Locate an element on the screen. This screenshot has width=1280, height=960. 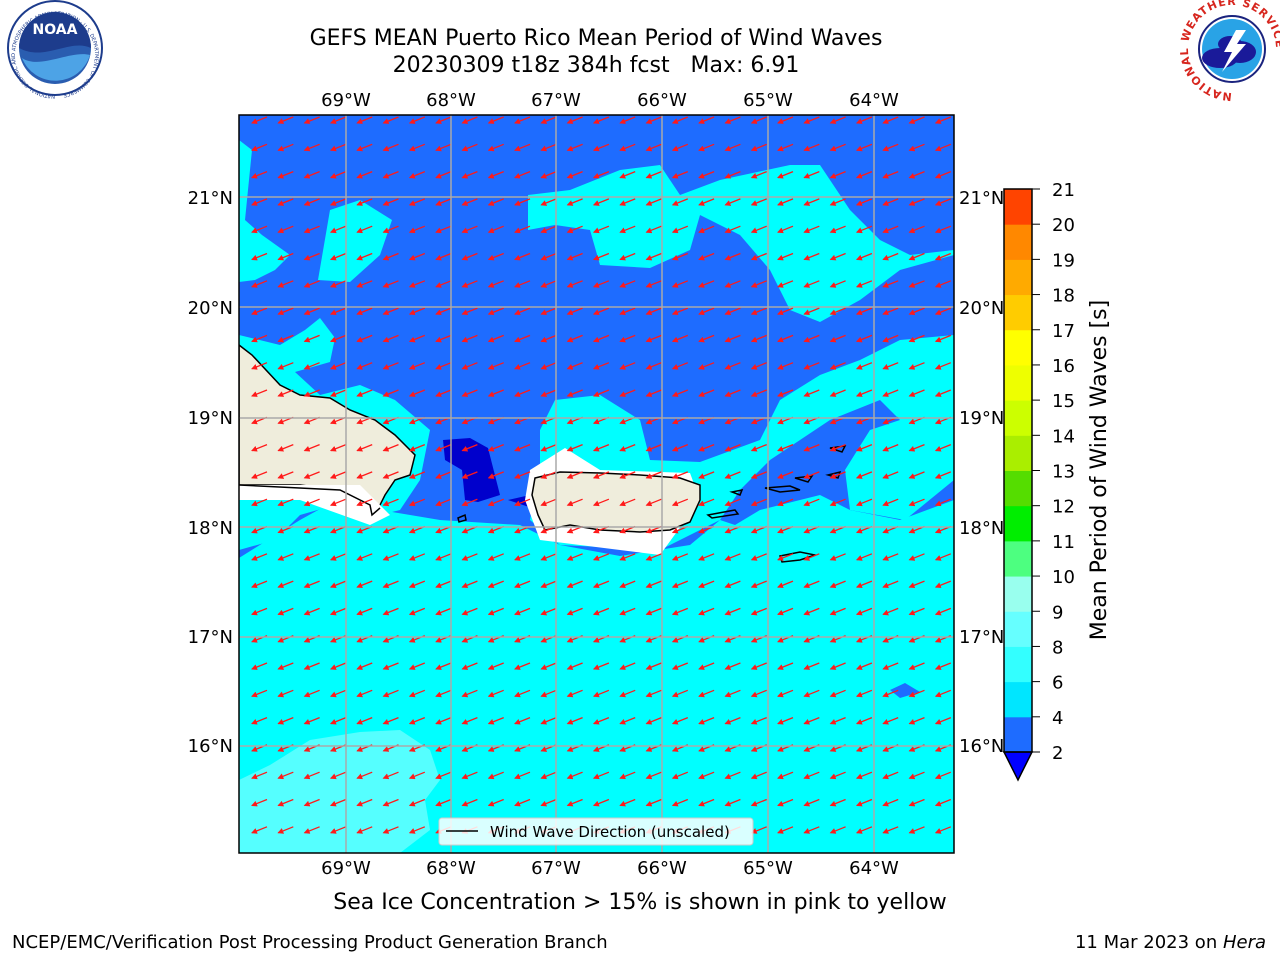
island-vieques is located at coordinates (723, 514).